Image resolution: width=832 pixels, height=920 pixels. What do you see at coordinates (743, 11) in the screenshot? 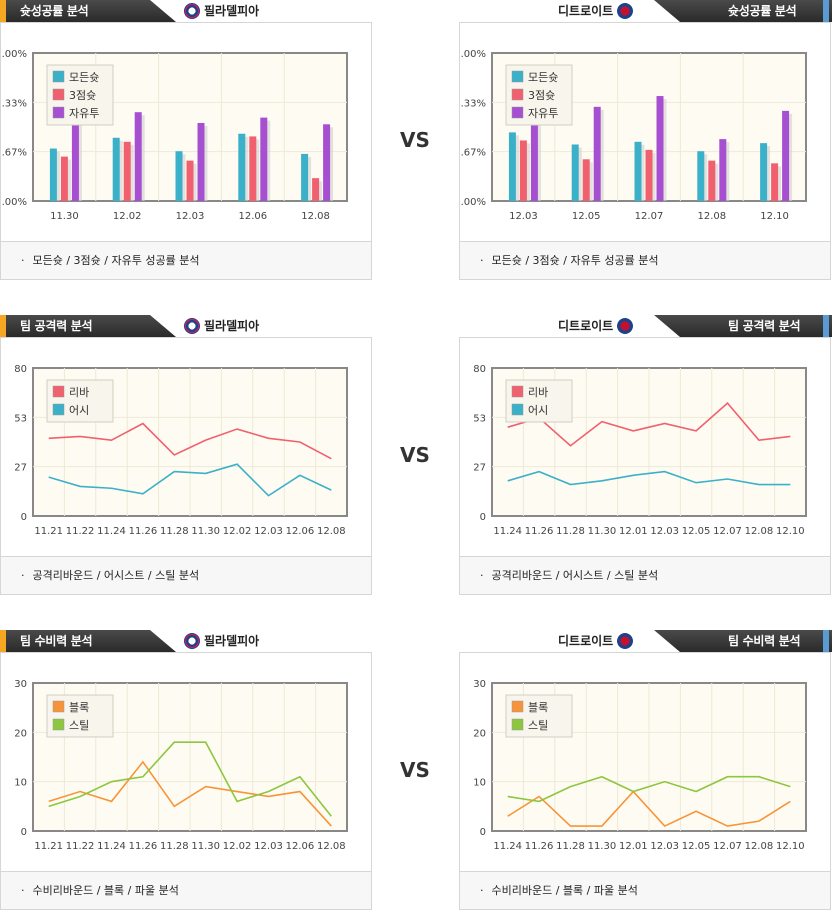
I see `tab-shooting-right: 슛성공률 분석` at bounding box center [743, 11].